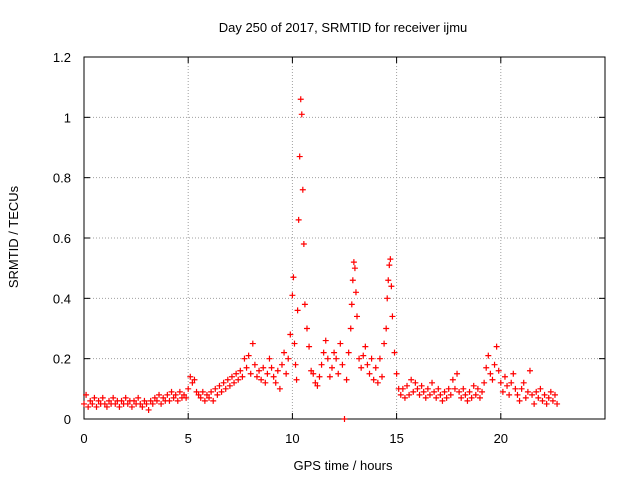 This screenshot has height=480, width=640. Describe the element at coordinates (343, 465) in the screenshot. I see `x-axis-label: GPS time / hours` at that location.